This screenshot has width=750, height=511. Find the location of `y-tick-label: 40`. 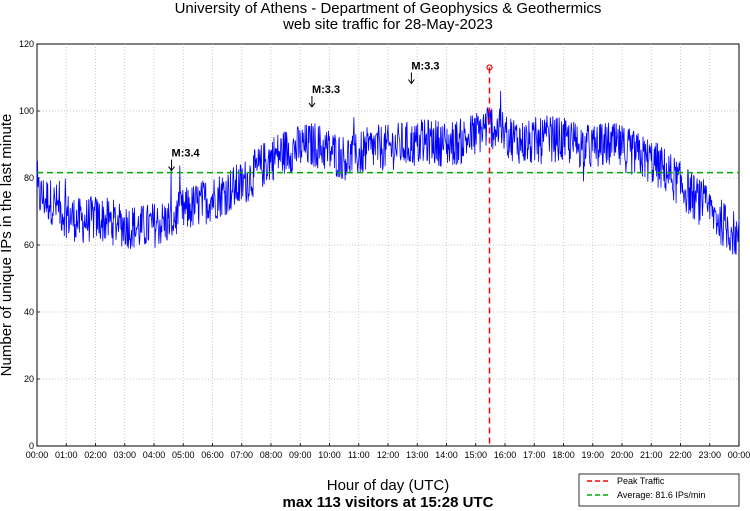

y-tick-label: 40 is located at coordinates (29, 312).